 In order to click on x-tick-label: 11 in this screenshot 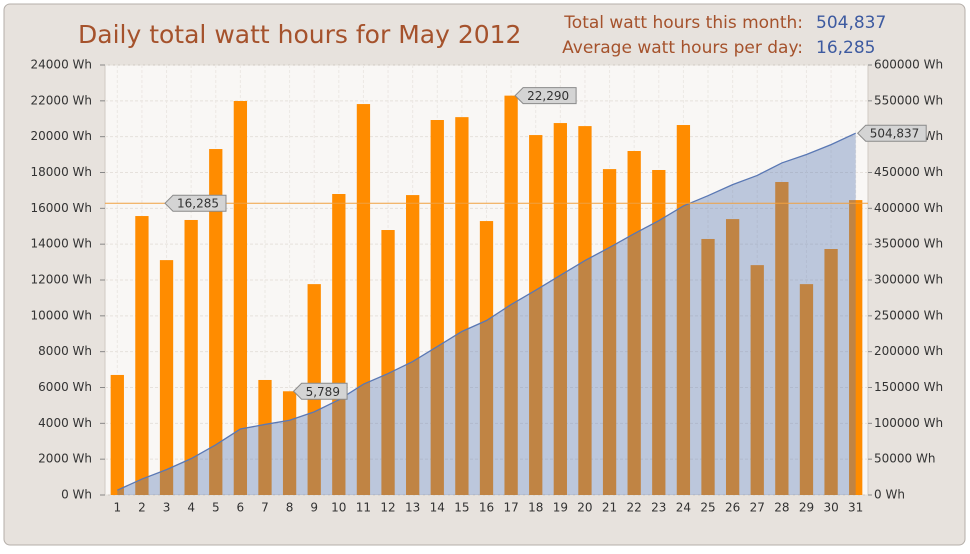, I will do `click(363, 508)`.